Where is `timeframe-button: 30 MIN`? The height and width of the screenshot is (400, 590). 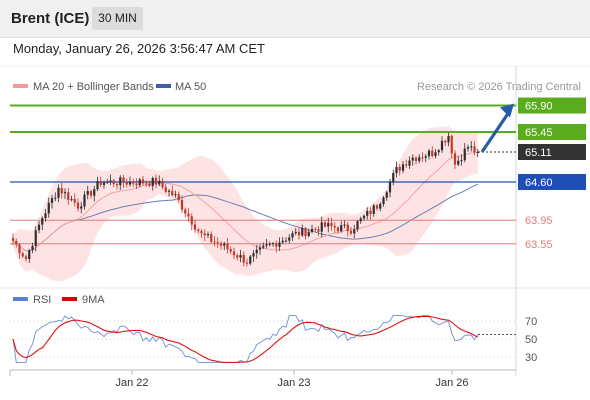
timeframe-button: 30 MIN is located at coordinates (117, 18).